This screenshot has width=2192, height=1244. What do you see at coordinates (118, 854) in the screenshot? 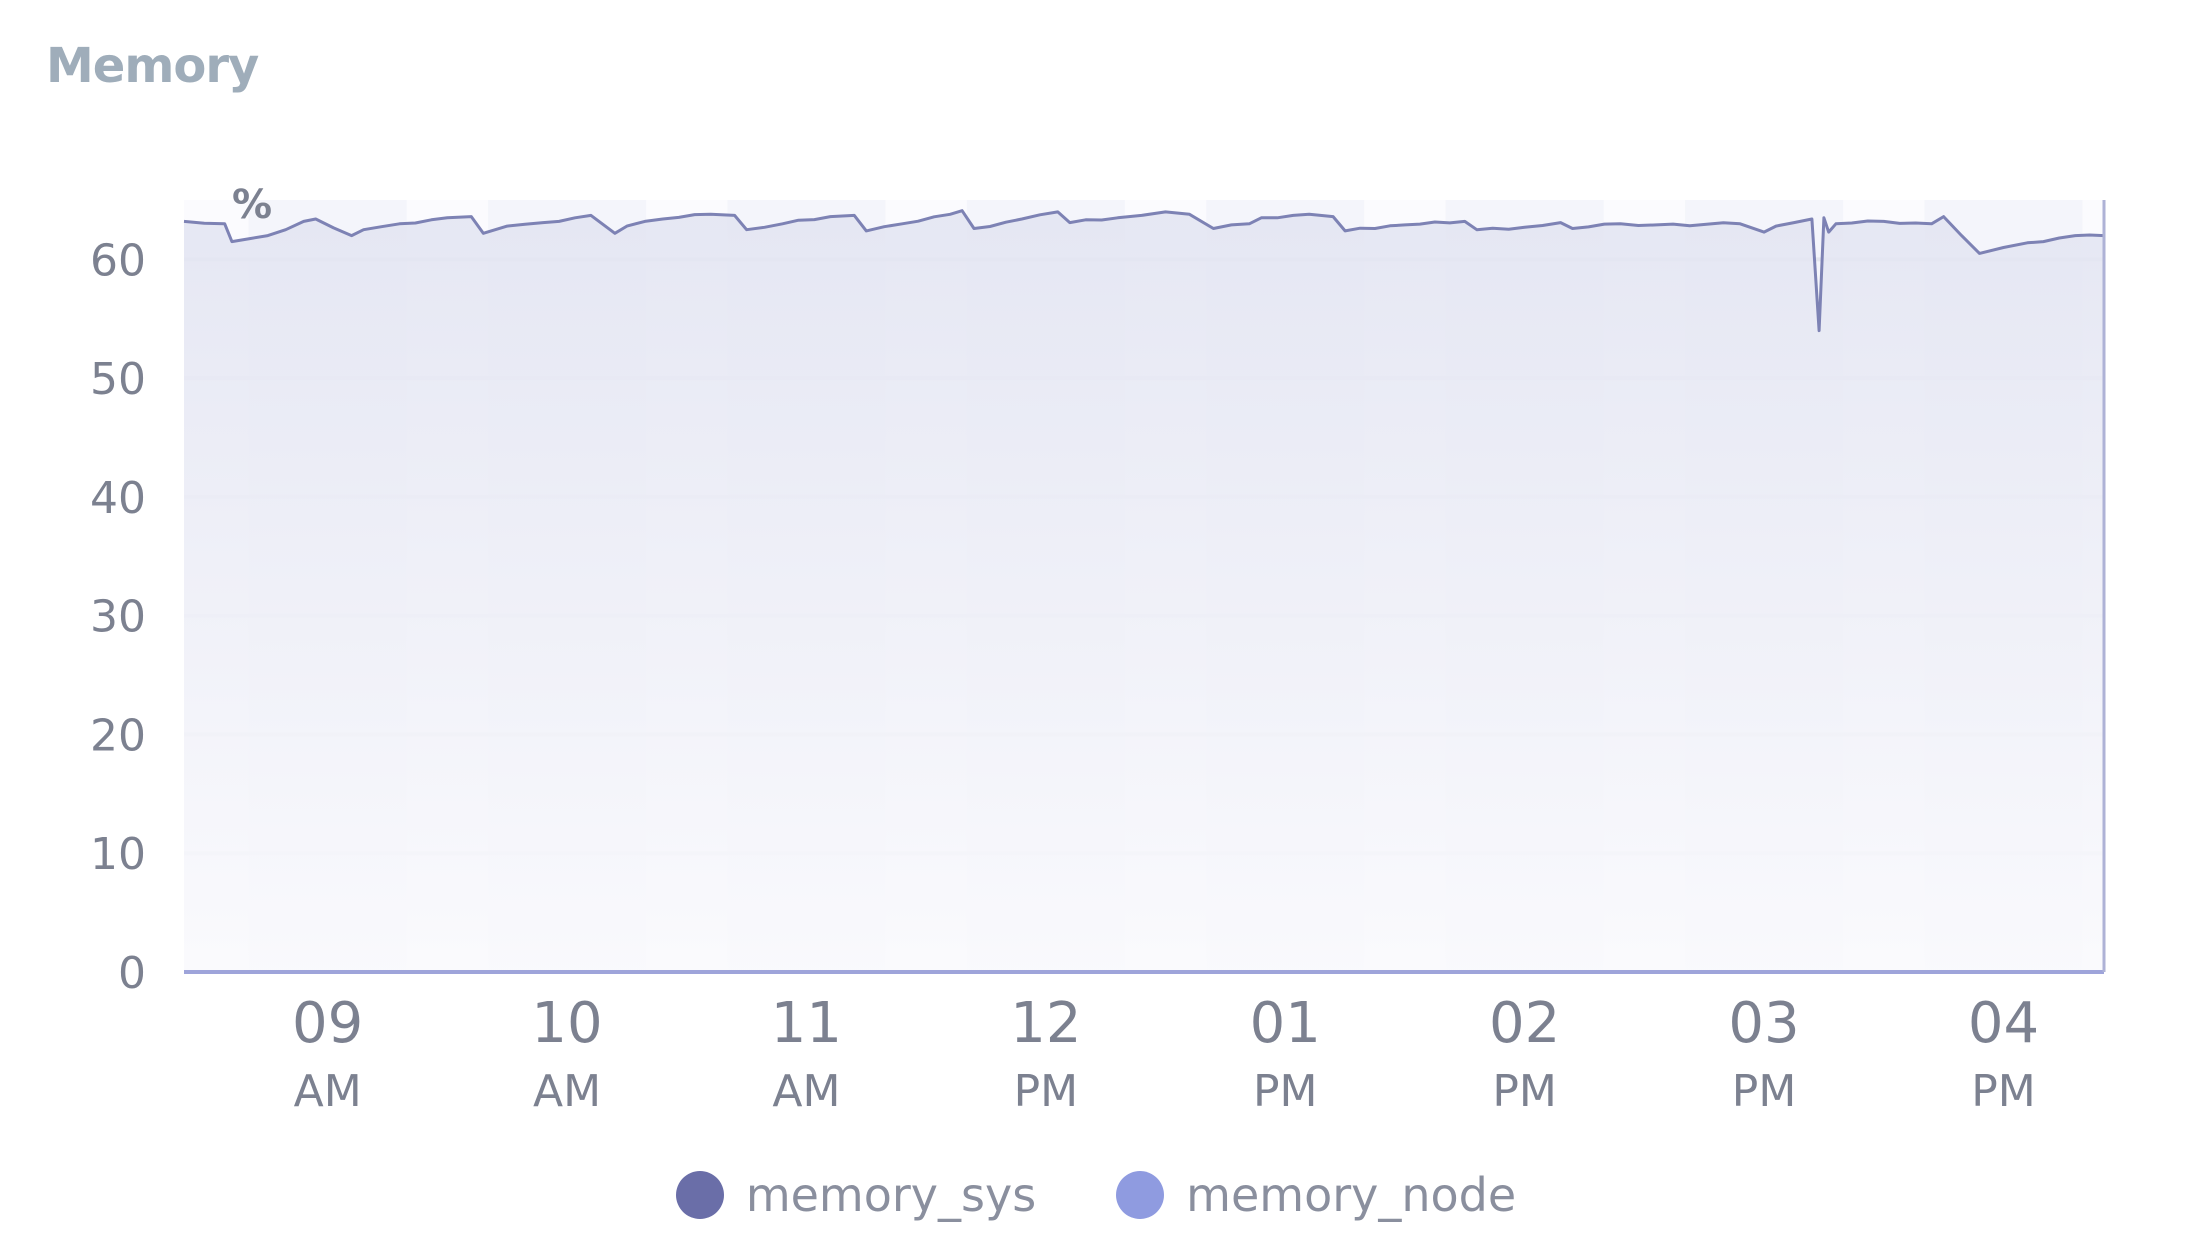
I see `y-tick-label: 10` at bounding box center [118, 854].